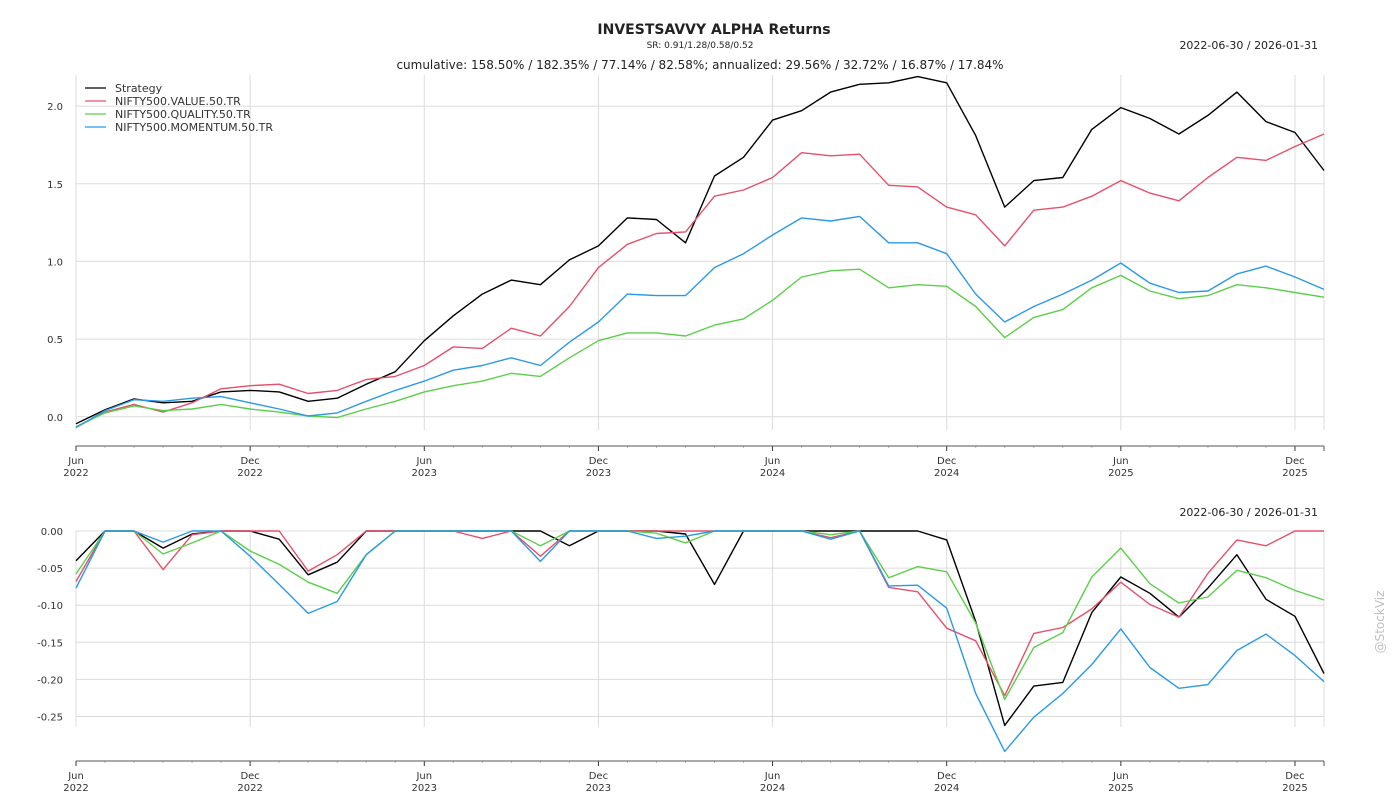  I want to click on y-tick-label: -0.10, so click(50, 606).